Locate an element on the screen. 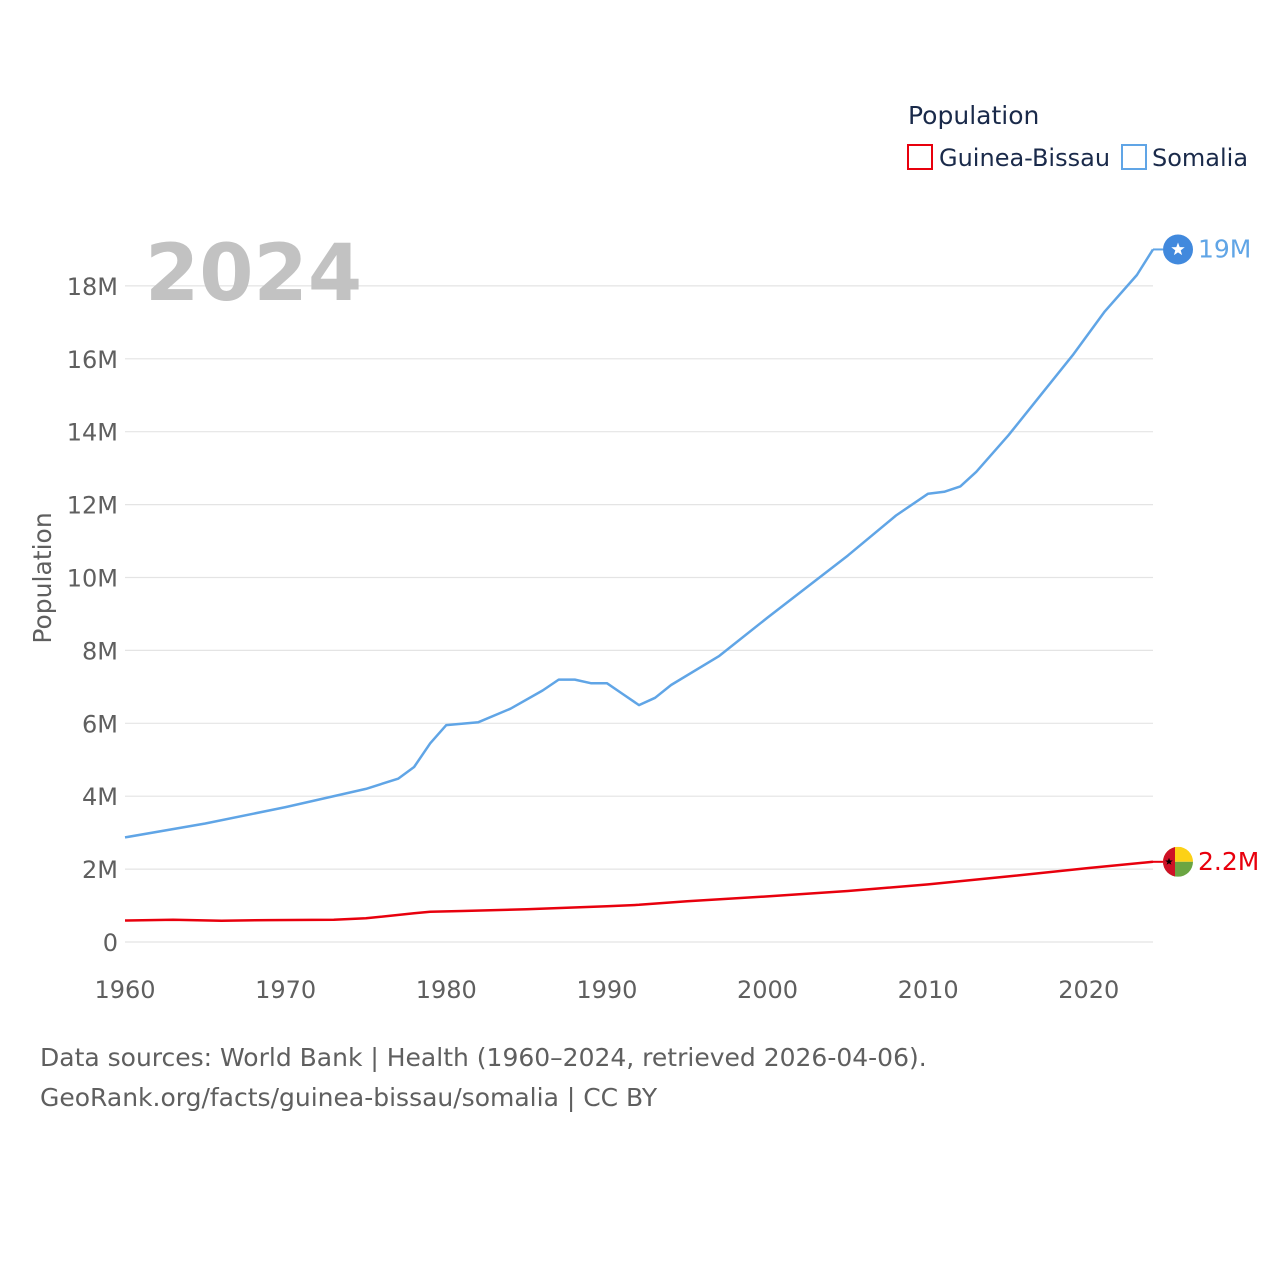 The image size is (1280, 1280). x-tick-label: 1980 is located at coordinates (446, 990).